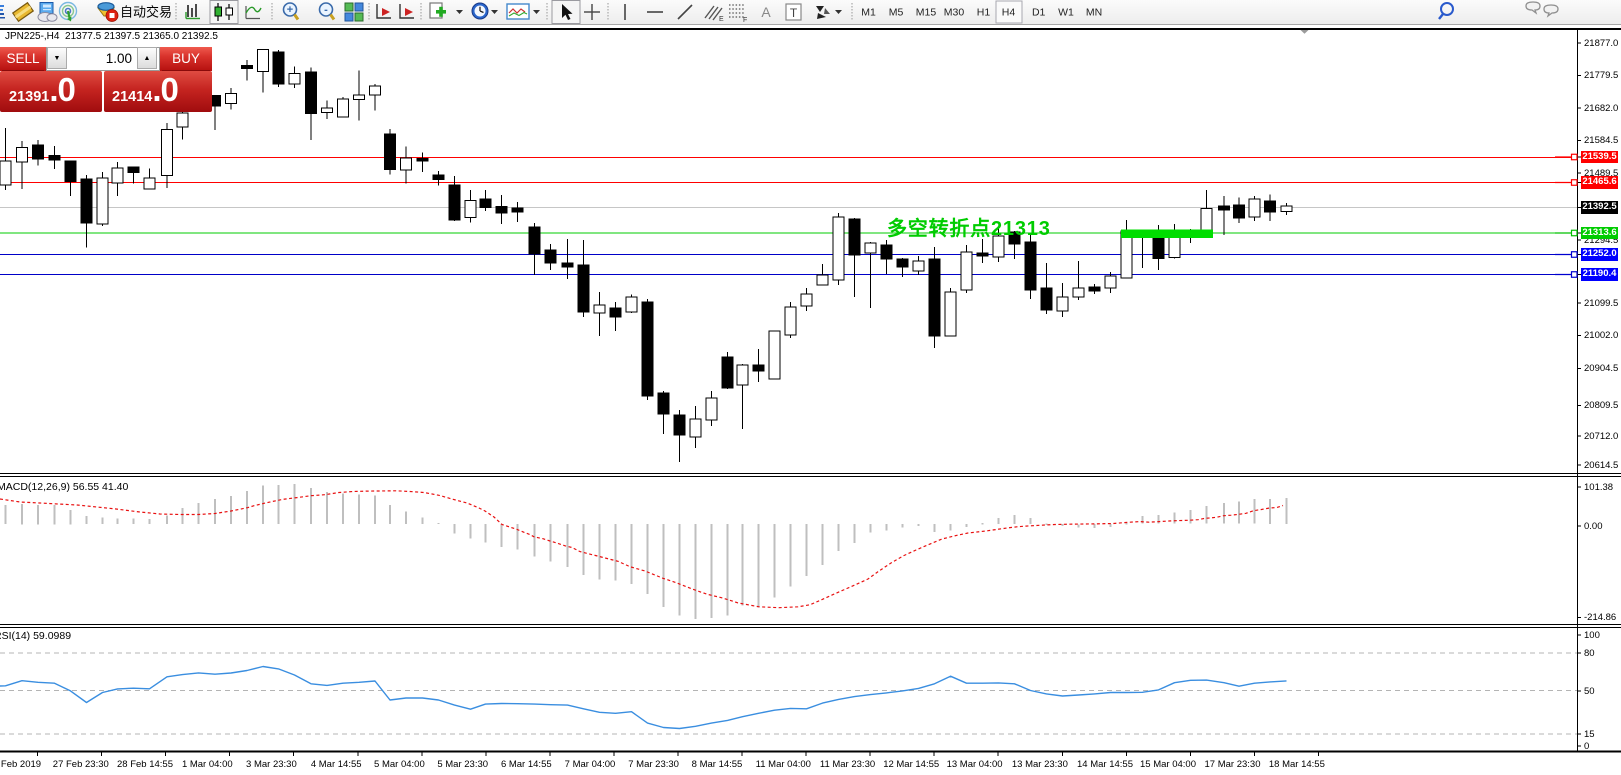 The width and height of the screenshot is (1621, 775). I want to click on svg-text: M30, so click(954, 13).